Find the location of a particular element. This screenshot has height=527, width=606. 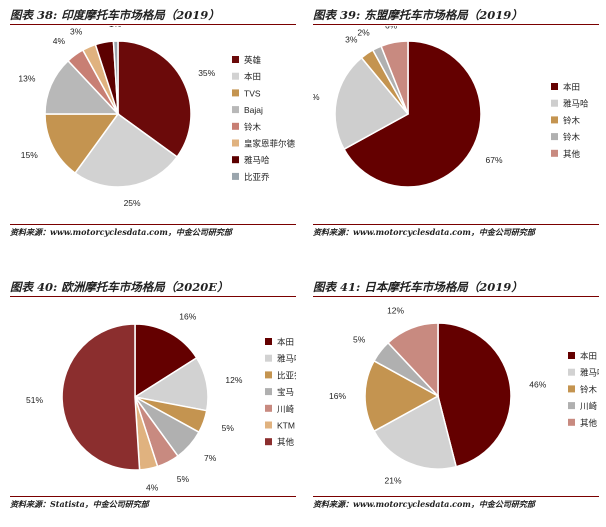

data-label: 22% is located at coordinates (316, 97).